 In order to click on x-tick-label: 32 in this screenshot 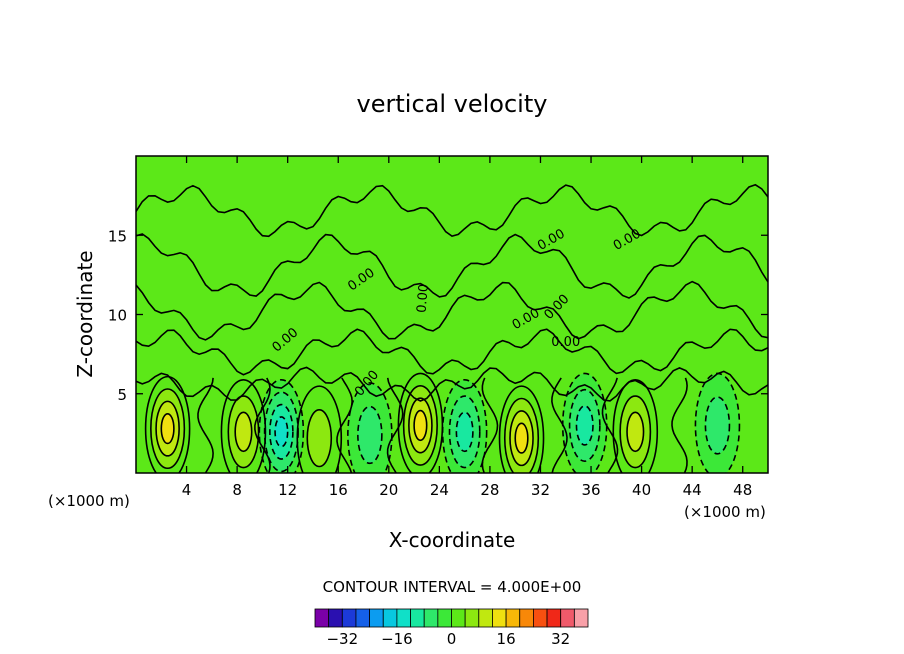, I will do `click(540, 490)`.